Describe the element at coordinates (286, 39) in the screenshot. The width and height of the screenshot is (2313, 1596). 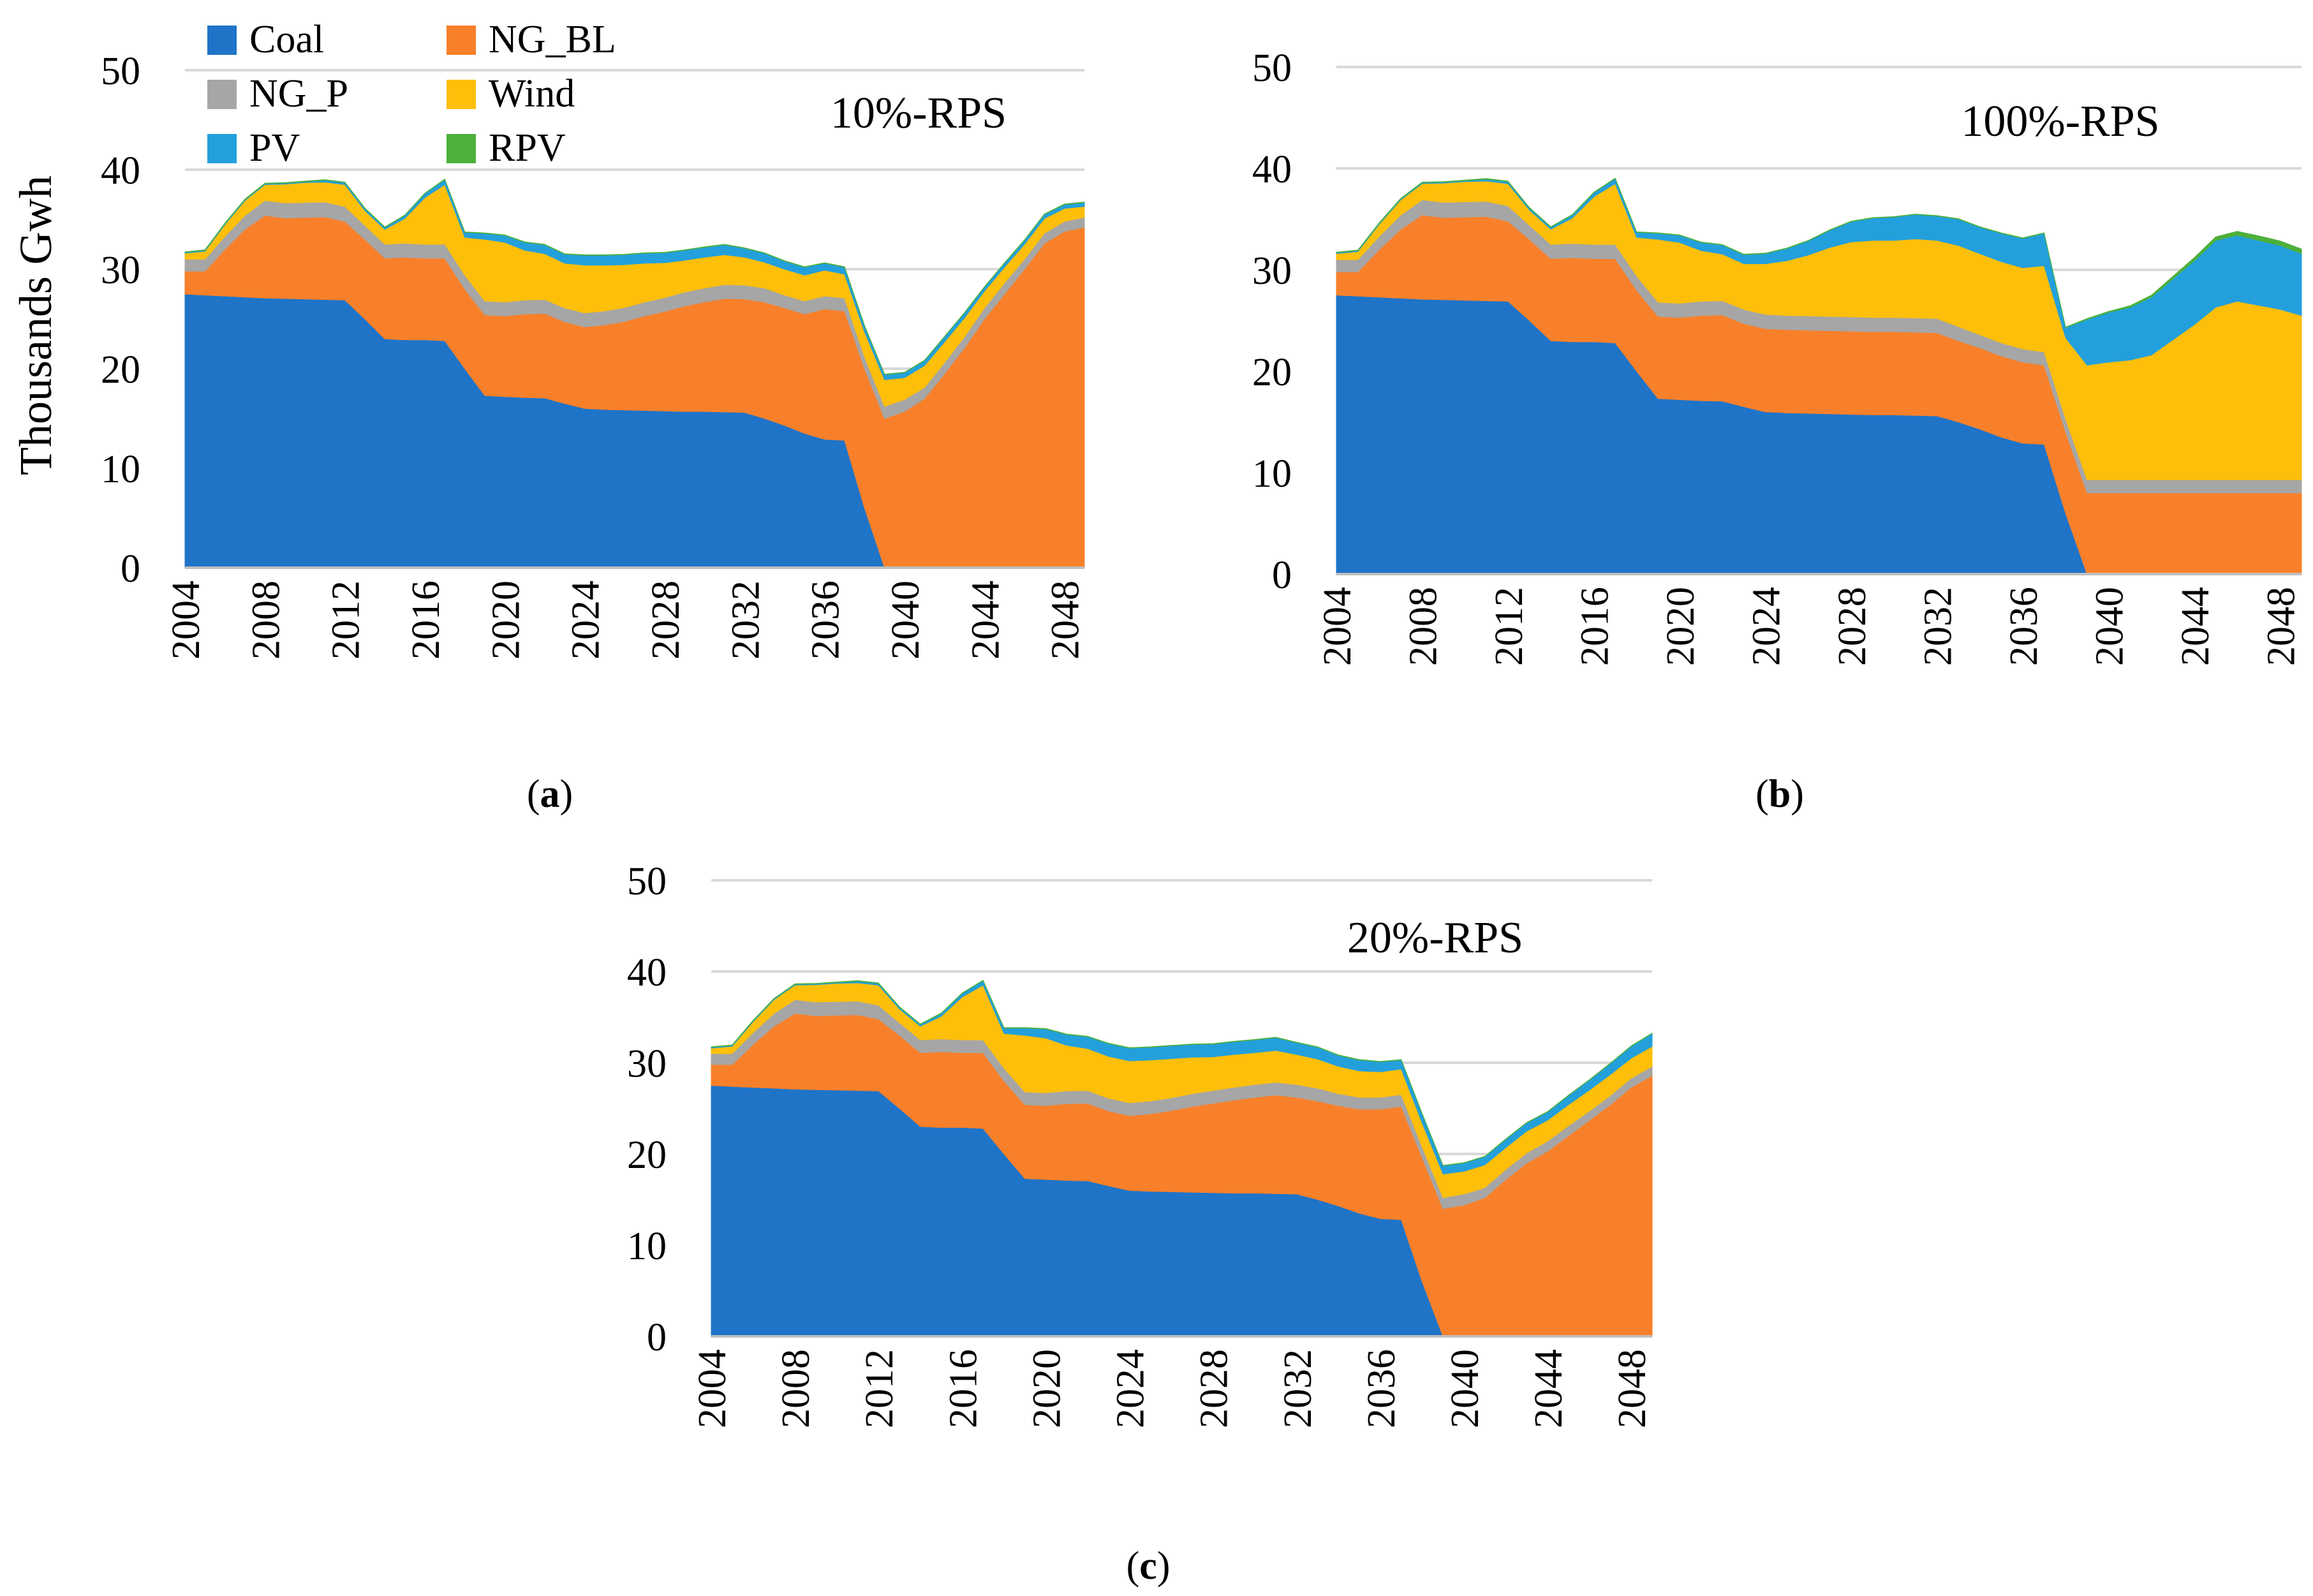
I see `legend-label-coal: Coal` at that location.